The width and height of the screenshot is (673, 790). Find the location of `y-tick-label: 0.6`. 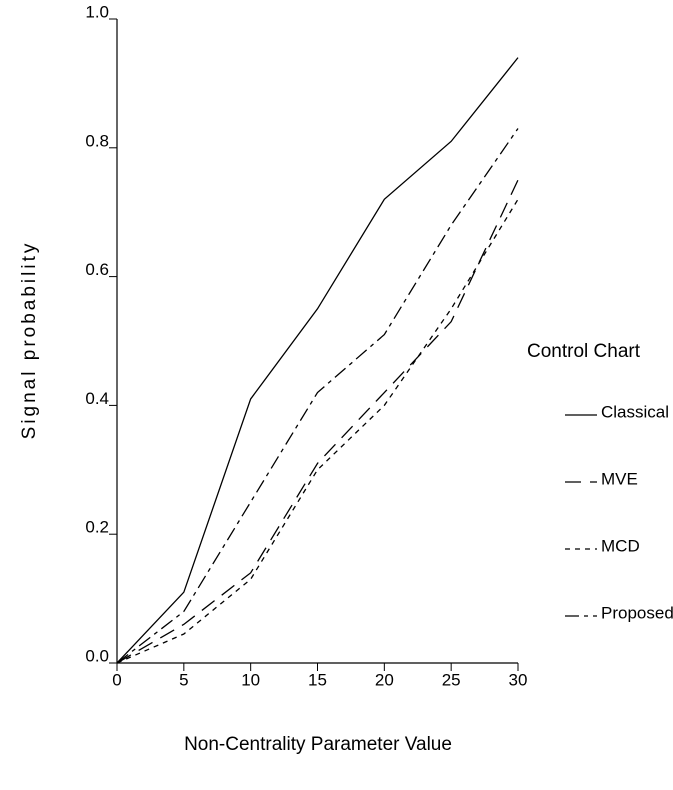

y-tick-label: 0.6 is located at coordinates (97, 269).